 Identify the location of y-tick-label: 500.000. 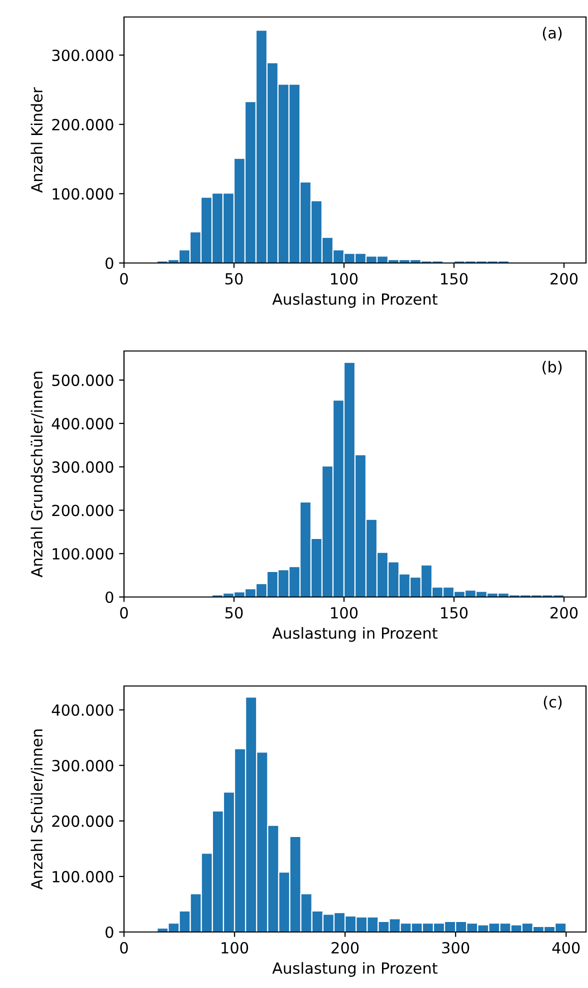
(83, 380).